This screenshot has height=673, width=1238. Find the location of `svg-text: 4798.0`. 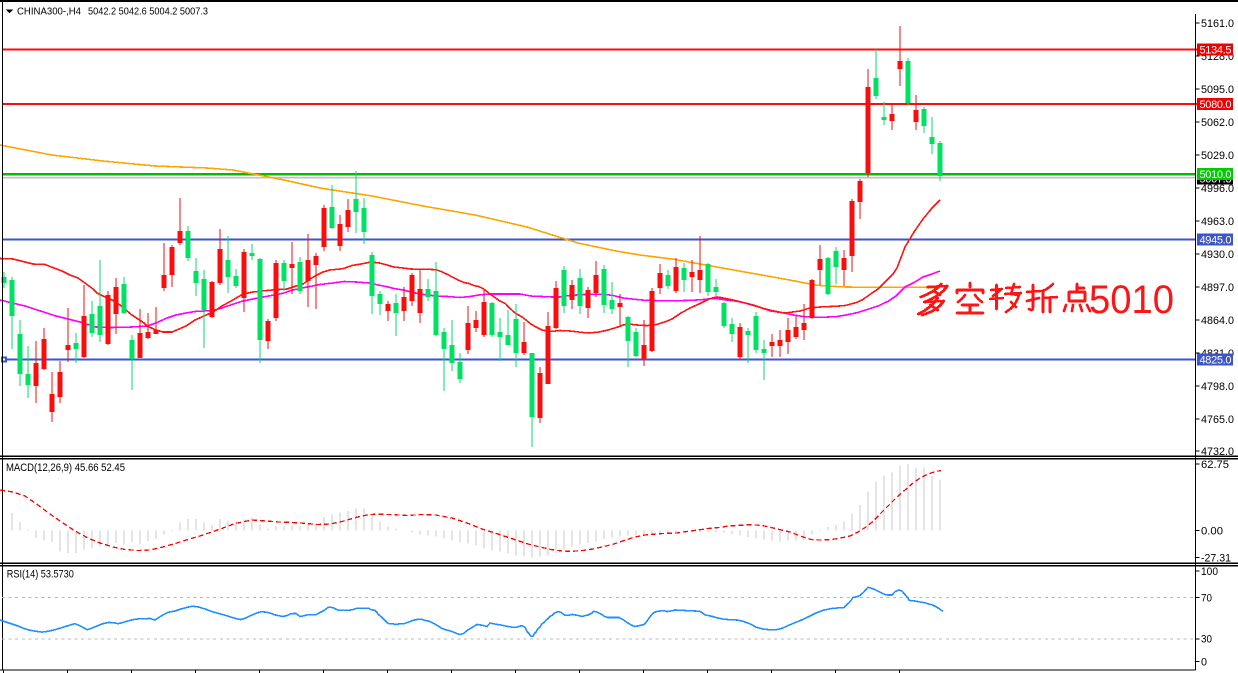

svg-text: 4798.0 is located at coordinates (1217, 387).